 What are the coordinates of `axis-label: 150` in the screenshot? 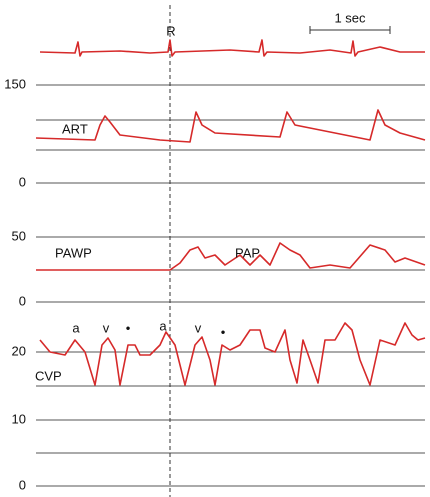 It's located at (15, 83).